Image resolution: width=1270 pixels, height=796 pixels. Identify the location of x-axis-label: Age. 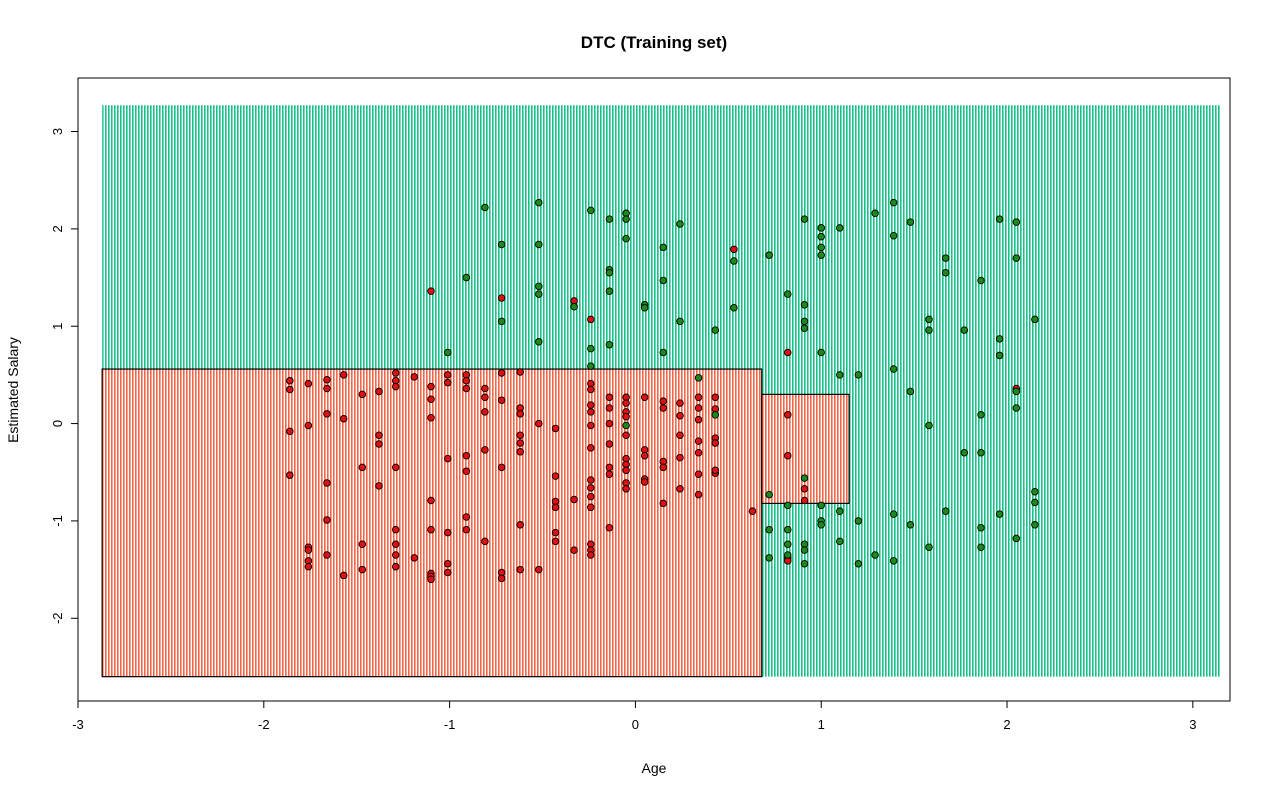
(654, 768).